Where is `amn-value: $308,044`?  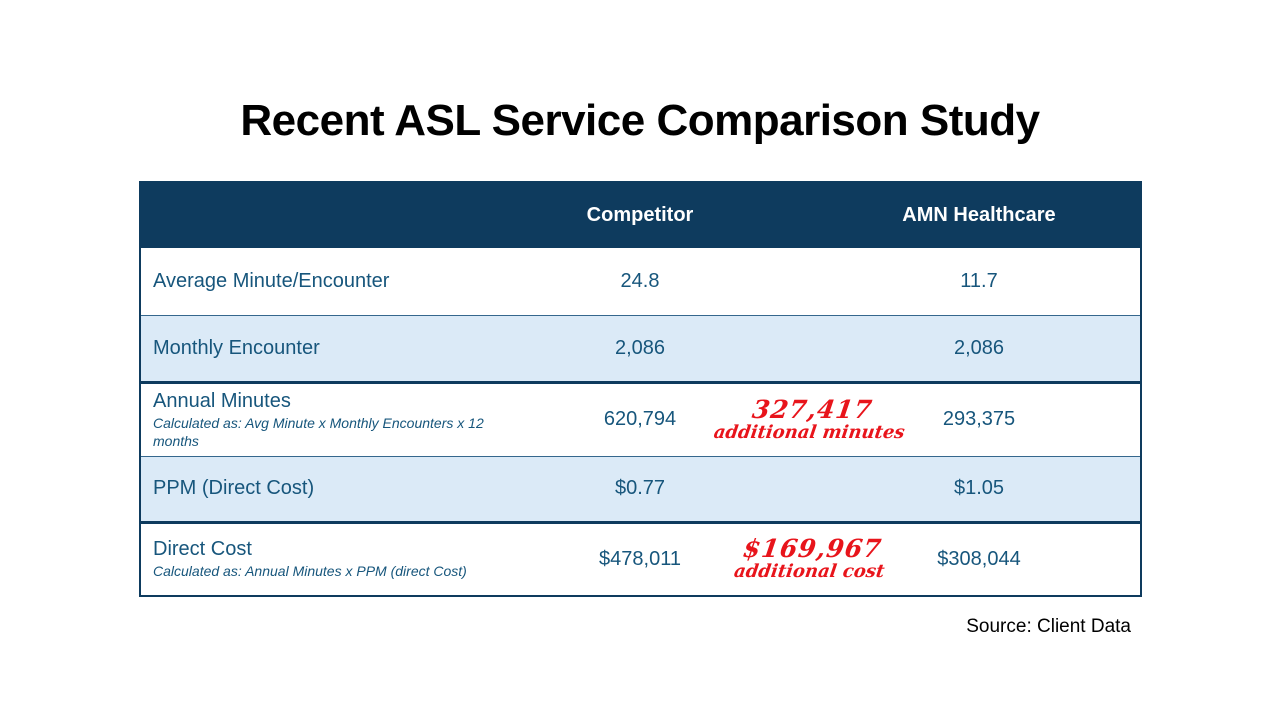 amn-value: $308,044 is located at coordinates (979, 558).